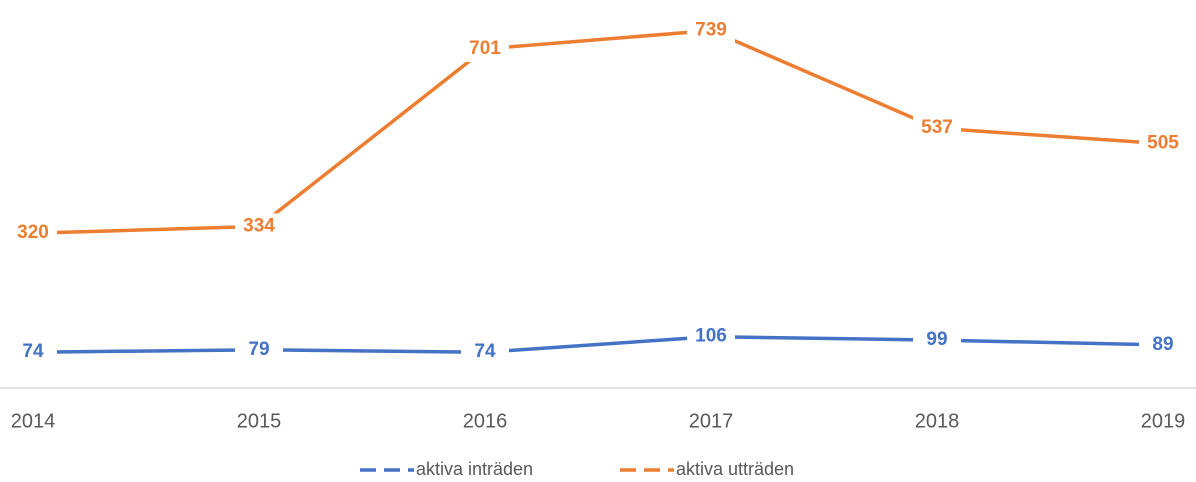  I want to click on data-label: 334, so click(259, 225).